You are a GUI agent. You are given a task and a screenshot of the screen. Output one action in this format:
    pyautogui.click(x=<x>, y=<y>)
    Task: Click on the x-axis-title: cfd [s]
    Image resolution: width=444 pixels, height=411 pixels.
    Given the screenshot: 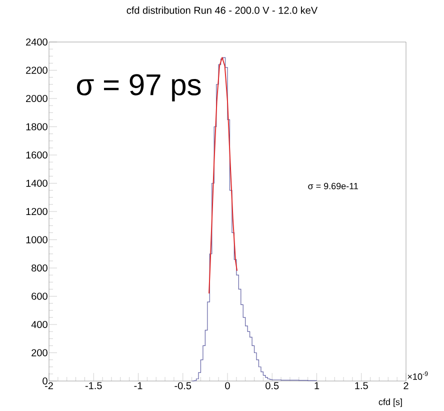 What is the action you would take?
    pyautogui.click(x=390, y=402)
    